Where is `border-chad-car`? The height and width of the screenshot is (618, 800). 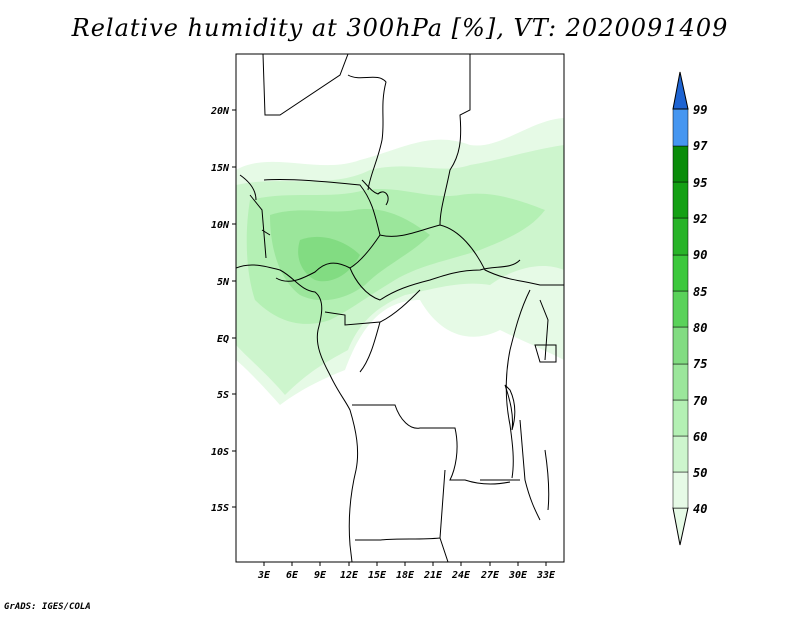
border-chad-car is located at coordinates (375, 192).